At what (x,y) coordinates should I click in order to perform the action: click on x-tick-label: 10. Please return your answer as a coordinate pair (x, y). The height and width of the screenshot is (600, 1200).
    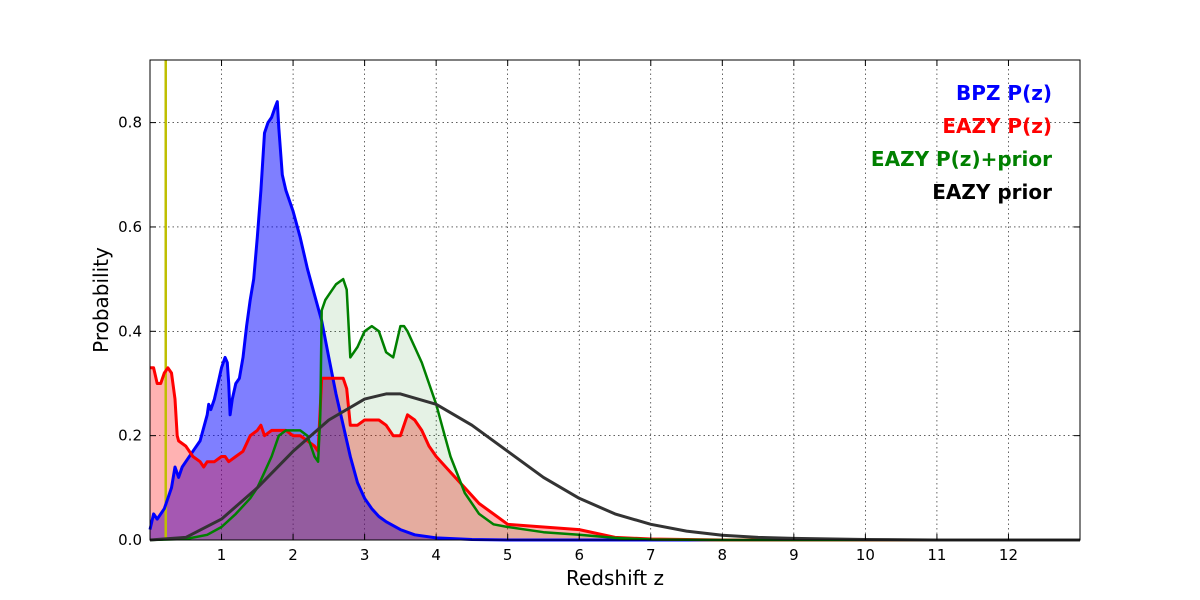
    Looking at the image, I should click on (865, 555).